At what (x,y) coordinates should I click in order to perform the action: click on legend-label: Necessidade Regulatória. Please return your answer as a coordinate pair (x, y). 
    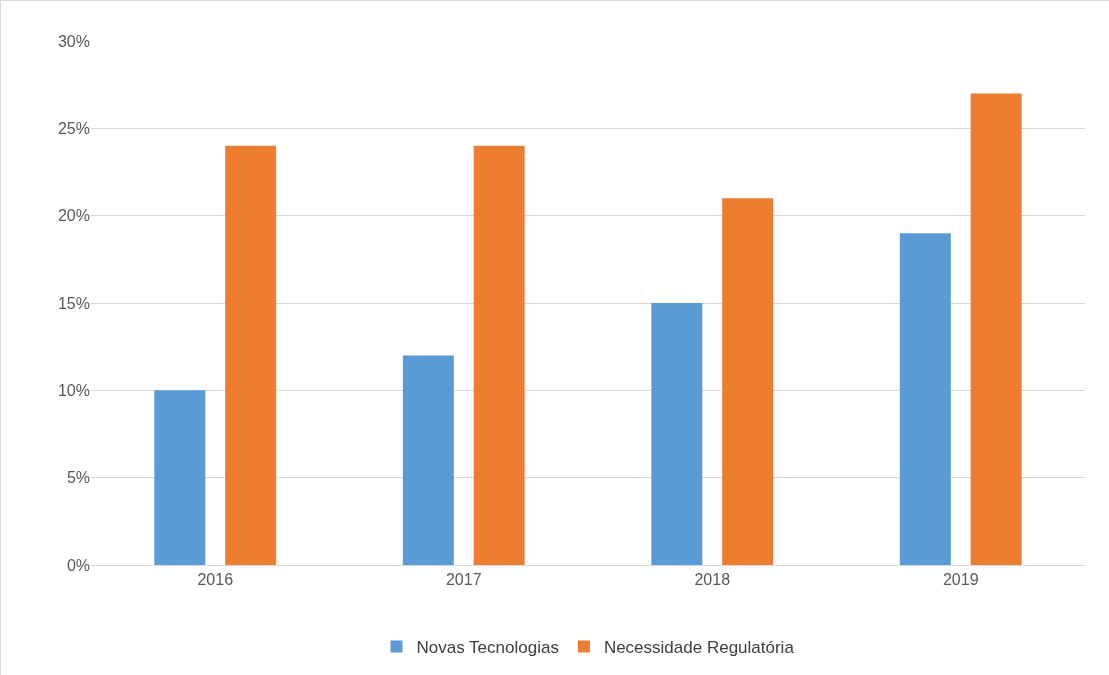
    Looking at the image, I should click on (699, 648).